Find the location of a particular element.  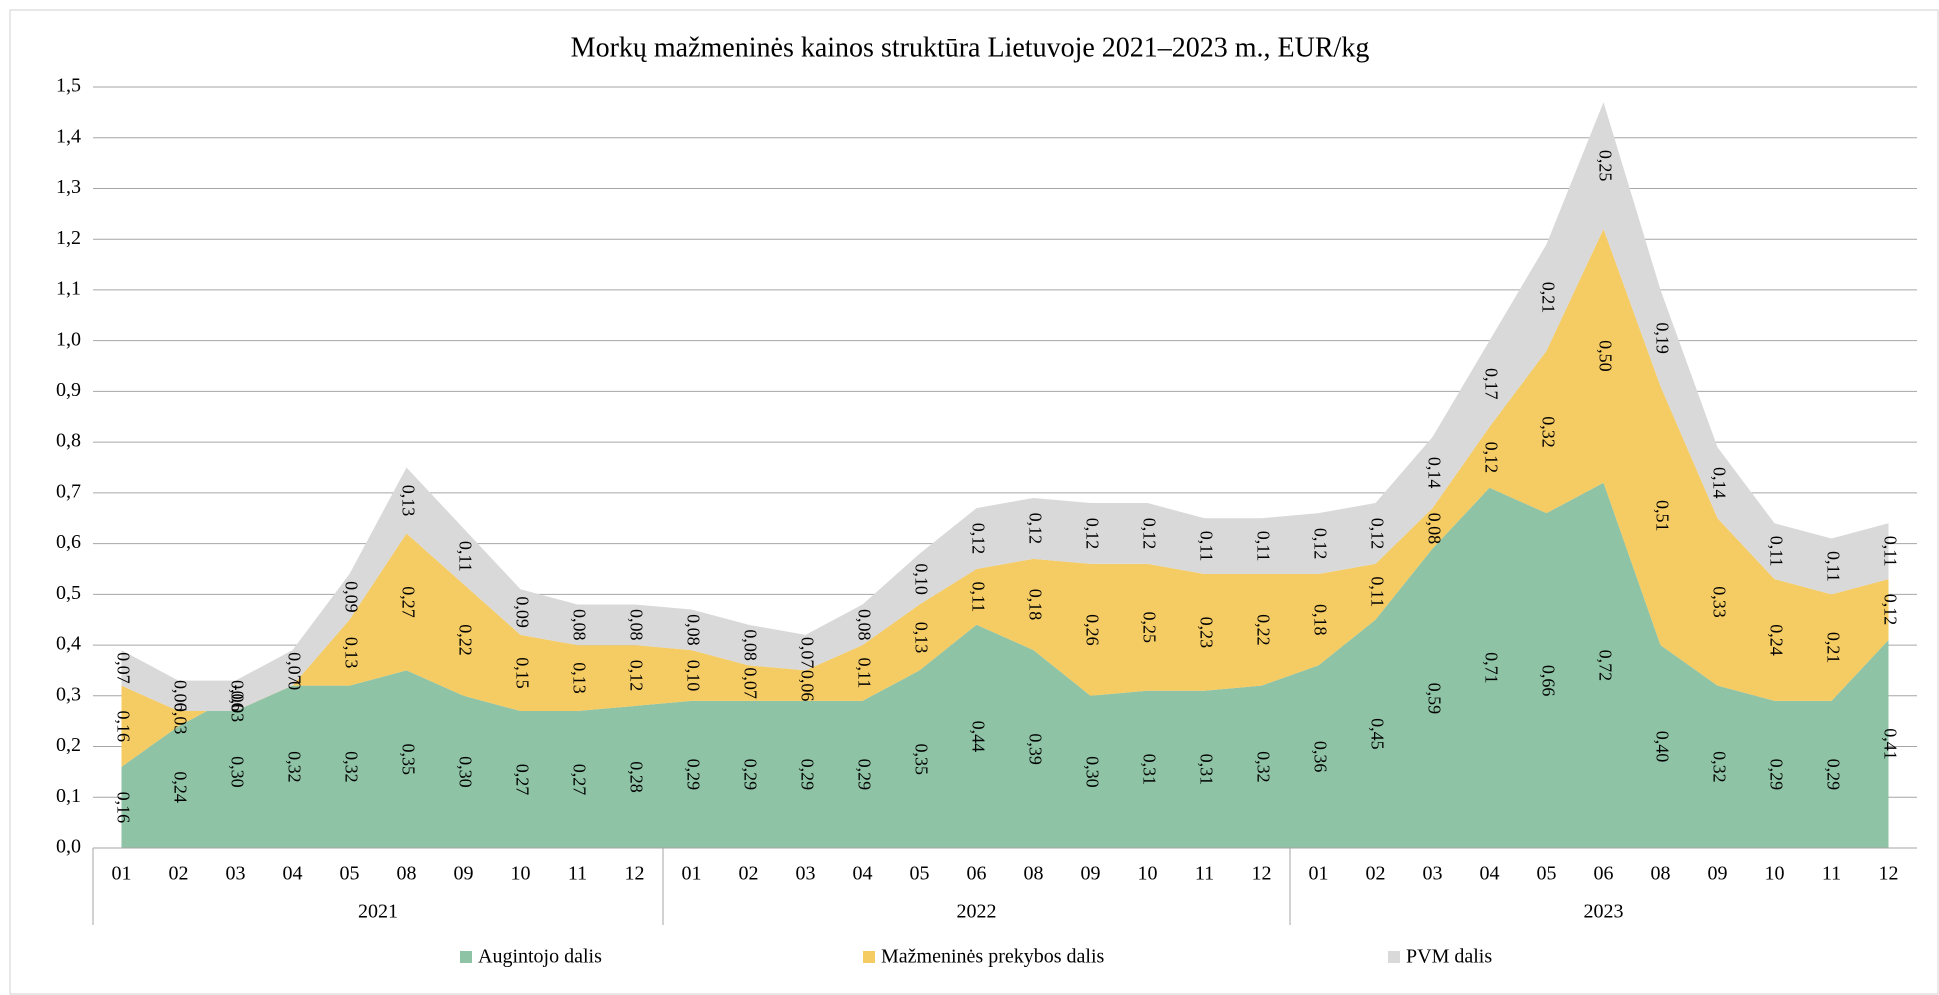

y-tick-label: 1,1 is located at coordinates (68, 289).